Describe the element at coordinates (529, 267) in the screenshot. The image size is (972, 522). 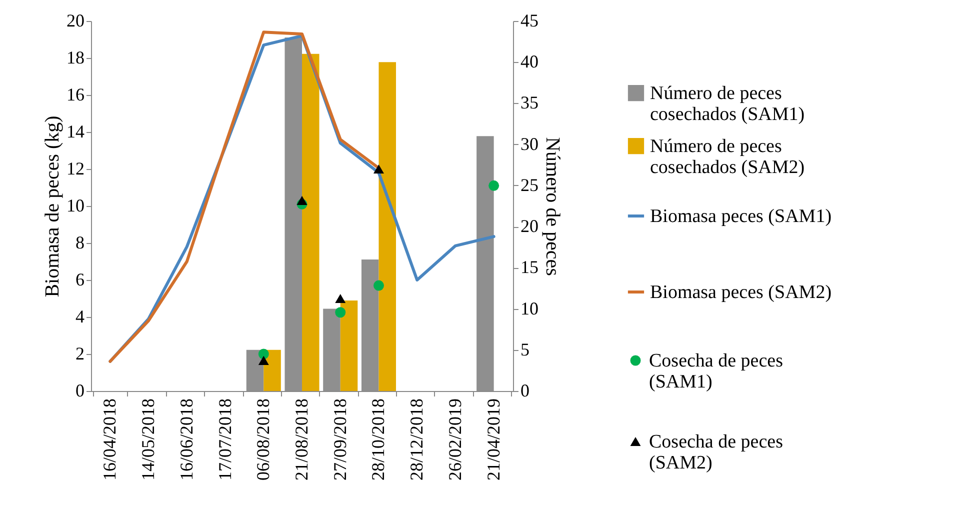
I see `y2-tick-label: 15` at that location.